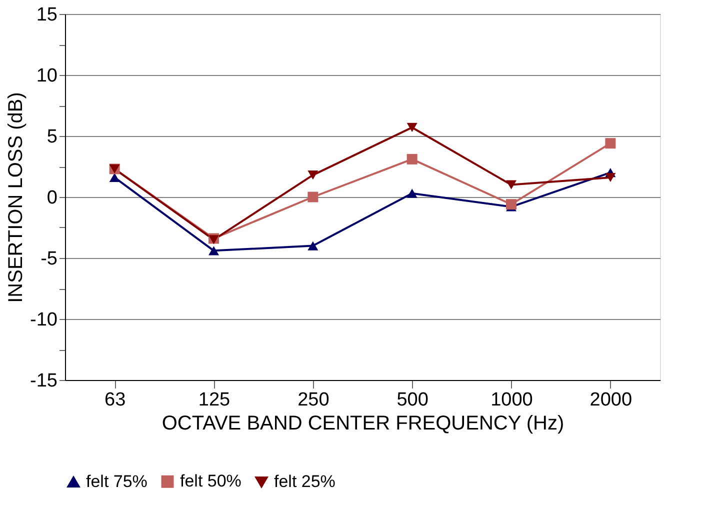 Image resolution: width=717 pixels, height=523 pixels. What do you see at coordinates (117, 481) in the screenshot?
I see `legend-label: felt 75%` at bounding box center [117, 481].